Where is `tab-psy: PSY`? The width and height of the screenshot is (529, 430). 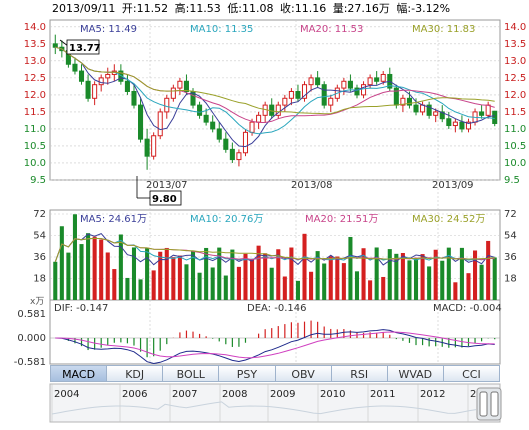
tab-psy: PSY is located at coordinates (247, 373).